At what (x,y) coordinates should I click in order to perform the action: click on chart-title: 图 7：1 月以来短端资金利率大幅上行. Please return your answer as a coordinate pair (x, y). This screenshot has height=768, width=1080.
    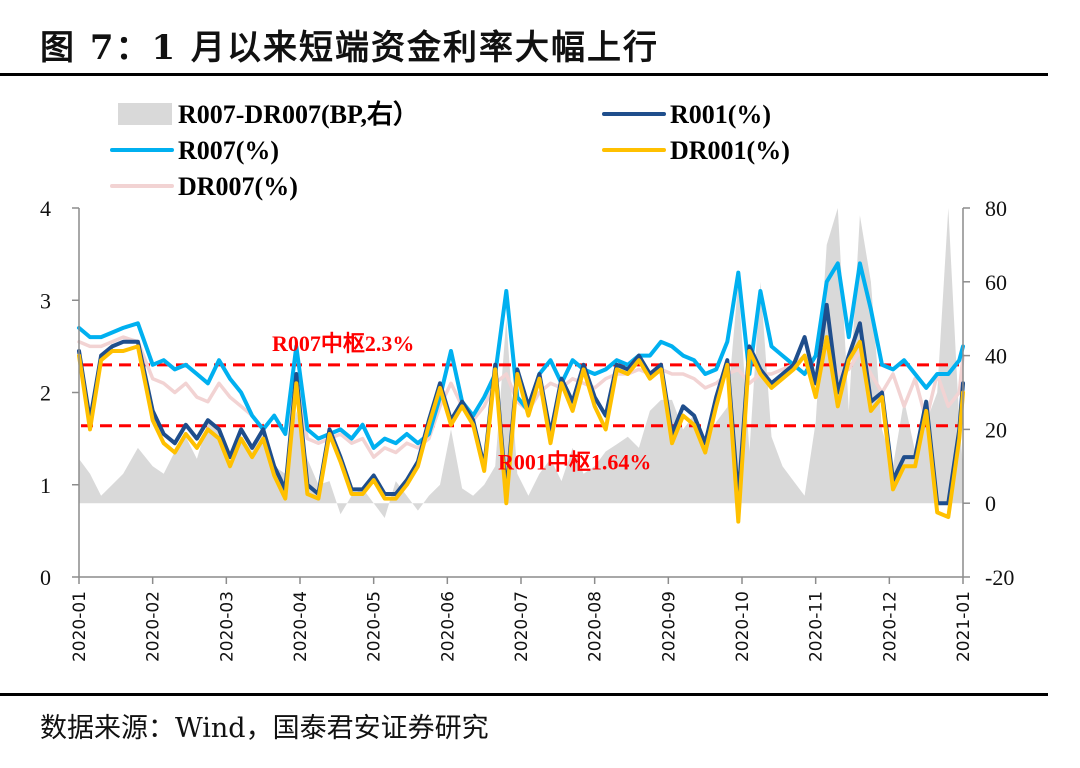
    Looking at the image, I should click on (349, 48).